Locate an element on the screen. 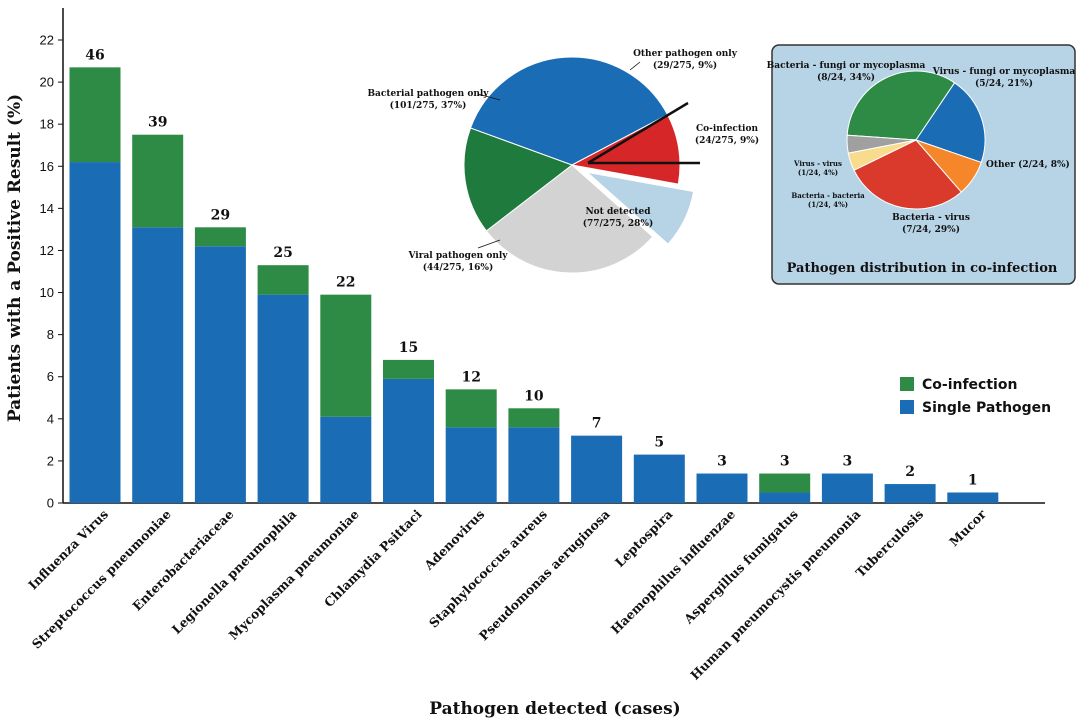 The width and height of the screenshot is (1080, 722). pie-label-coinfection-name: Co-infection is located at coordinates (727, 129).